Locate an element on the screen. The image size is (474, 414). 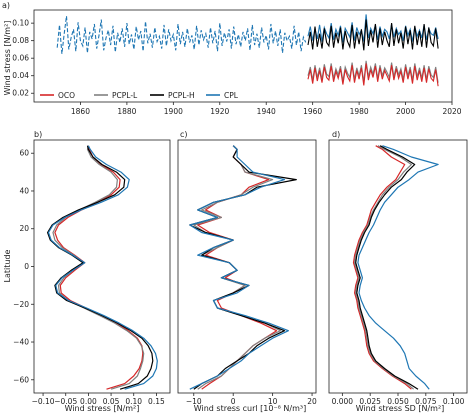
legend: OCO PCPL-L PCPL-H CPL is located at coordinates (139, 95).